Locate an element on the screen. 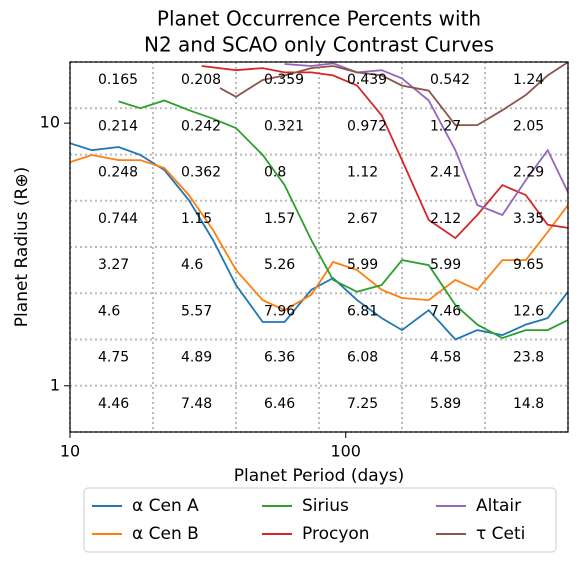  occurrence-label: 0.214 is located at coordinates (118, 126).